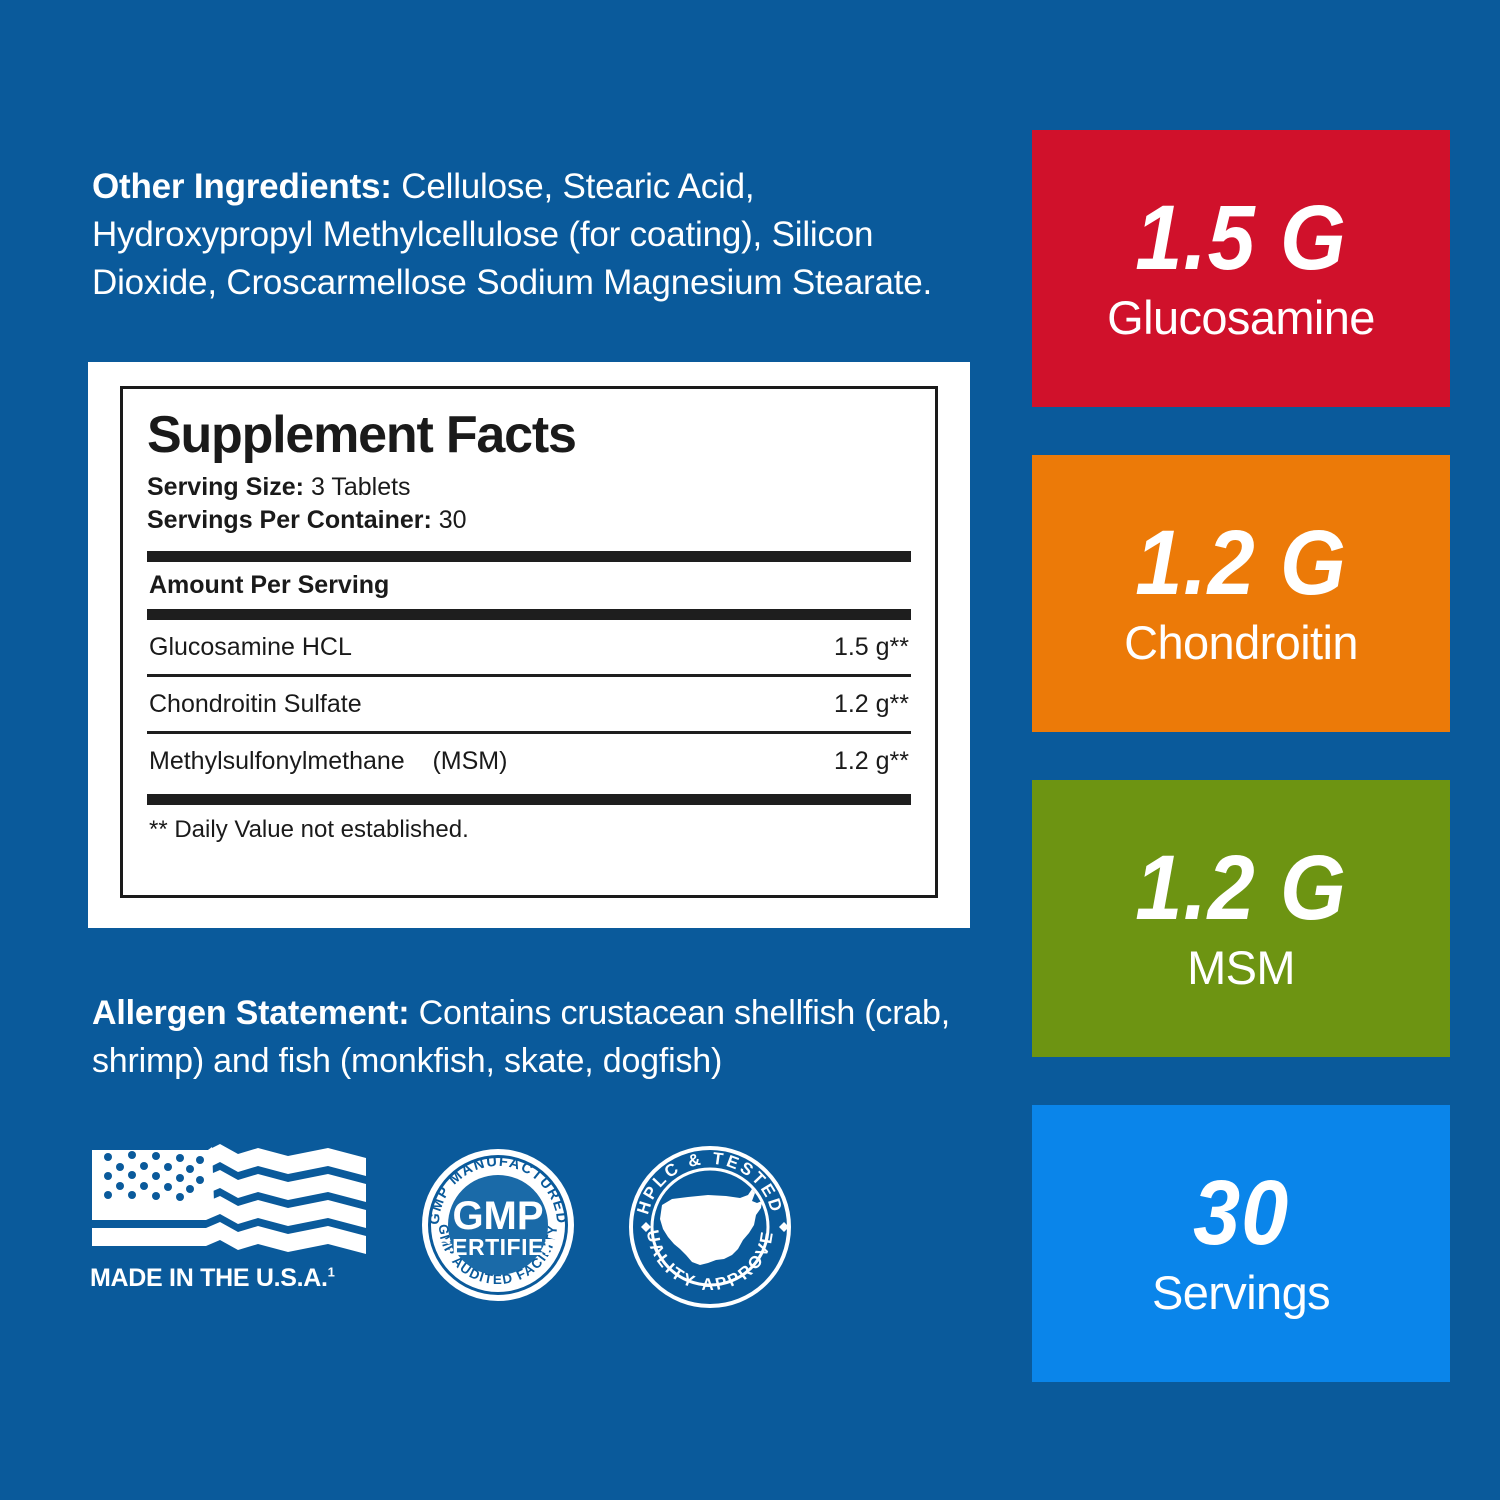 This screenshot has height=1500, width=1500. What do you see at coordinates (309, 829) in the screenshot?
I see `daily-value-footnote: ** Daily Value not established.` at bounding box center [309, 829].